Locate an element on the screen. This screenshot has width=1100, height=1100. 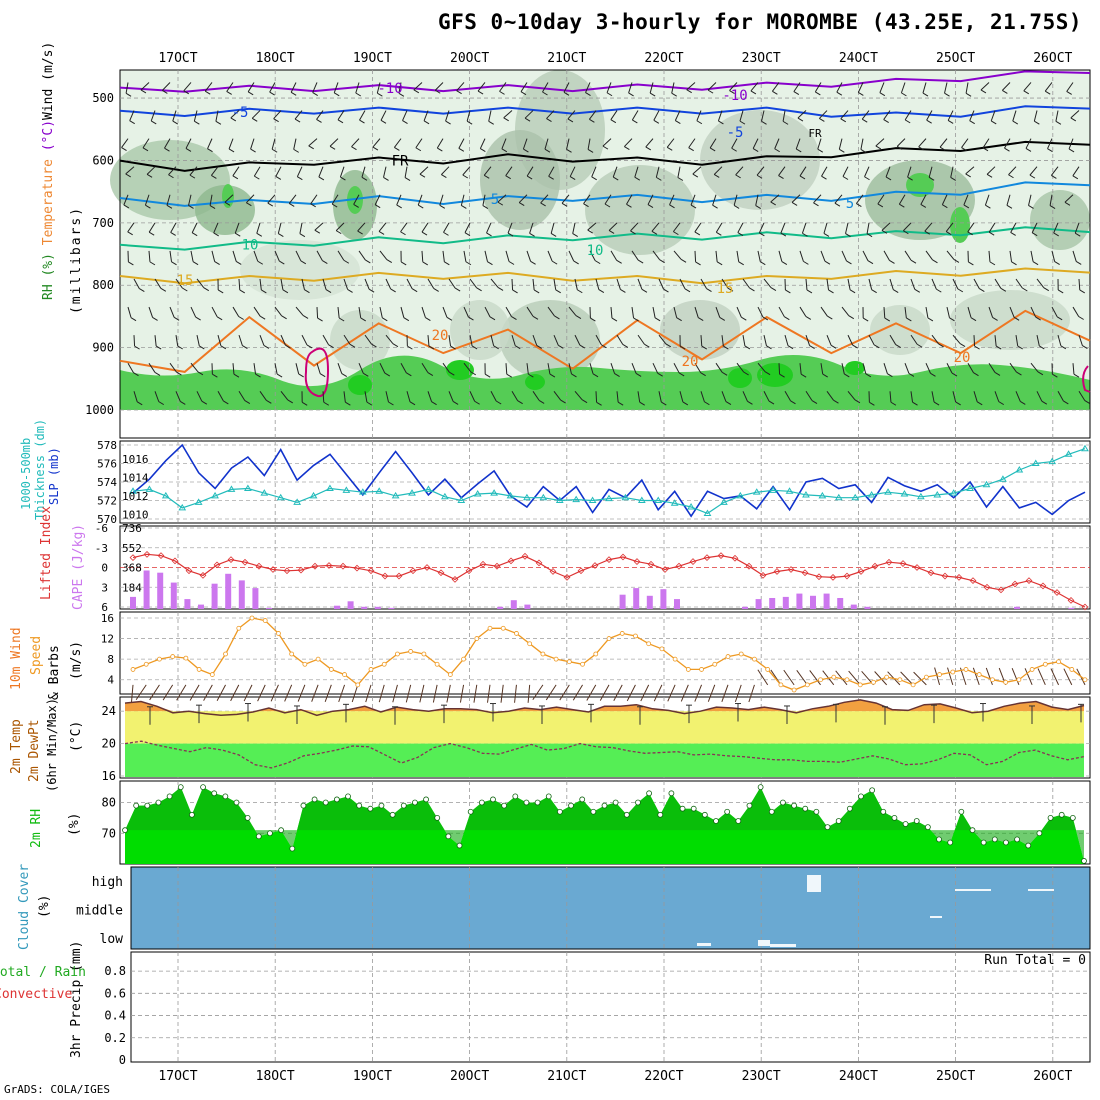
x-tick-label-top: 25OCT is located at coordinates (955, 58).